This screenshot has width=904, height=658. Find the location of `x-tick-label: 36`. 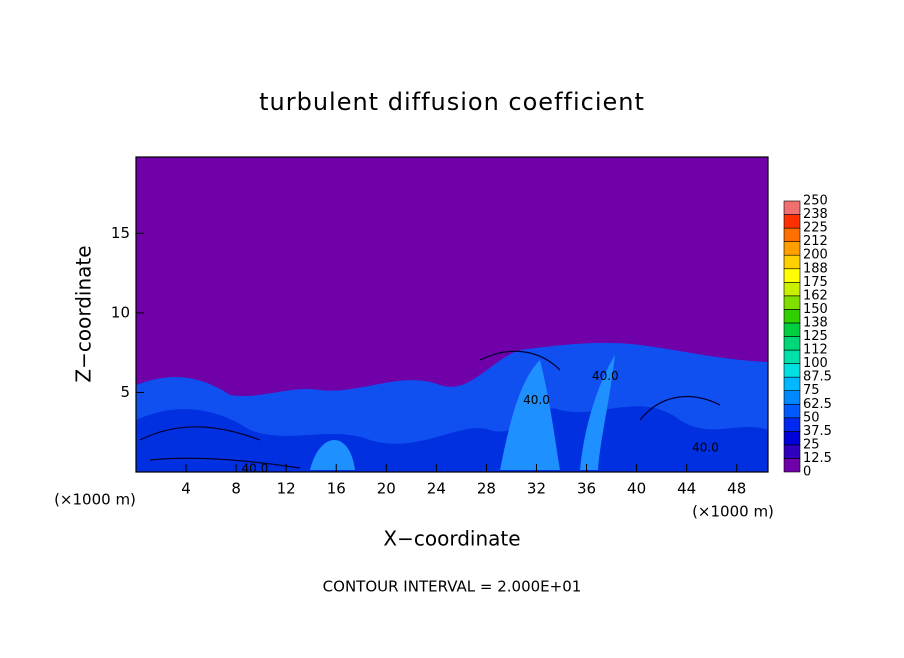

x-tick-label: 36 is located at coordinates (586, 489).